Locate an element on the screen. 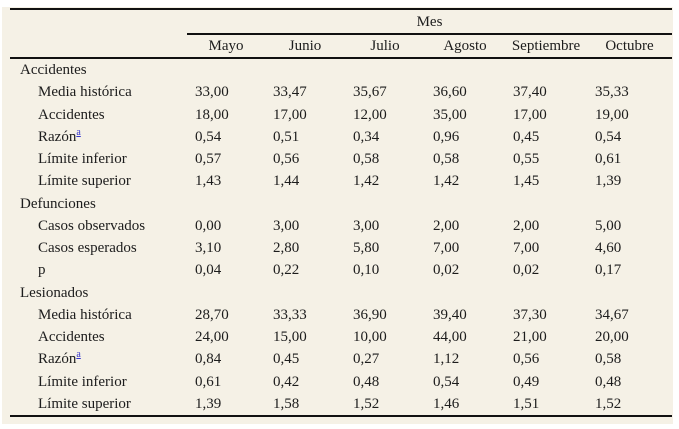  value-cell: 5,00 is located at coordinates (608, 225).